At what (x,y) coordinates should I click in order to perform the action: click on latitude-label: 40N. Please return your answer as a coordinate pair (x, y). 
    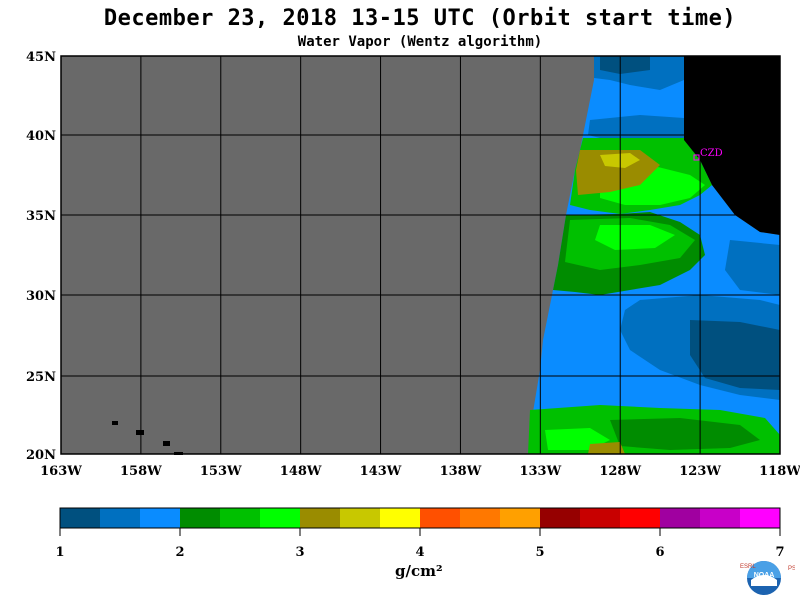
    Looking at the image, I should click on (41, 136).